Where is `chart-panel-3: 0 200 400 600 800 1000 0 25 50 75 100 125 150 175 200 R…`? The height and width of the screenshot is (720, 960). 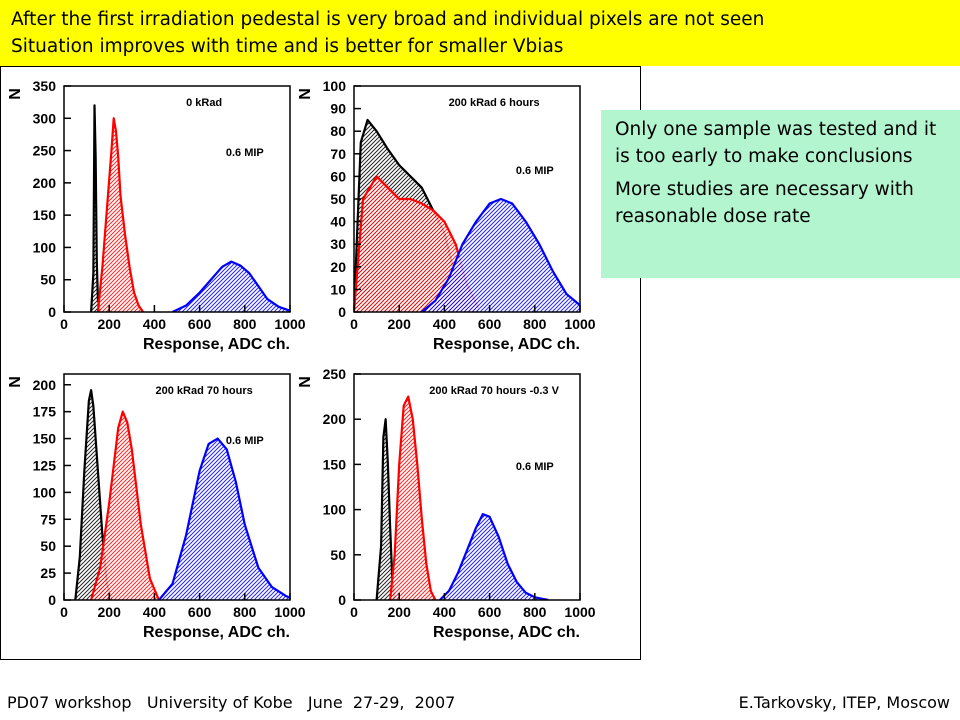 chart-panel-3: 0 200 400 600 800 1000 0 25 50 75 100 125 150 175 200 R… is located at coordinates (156, 507).